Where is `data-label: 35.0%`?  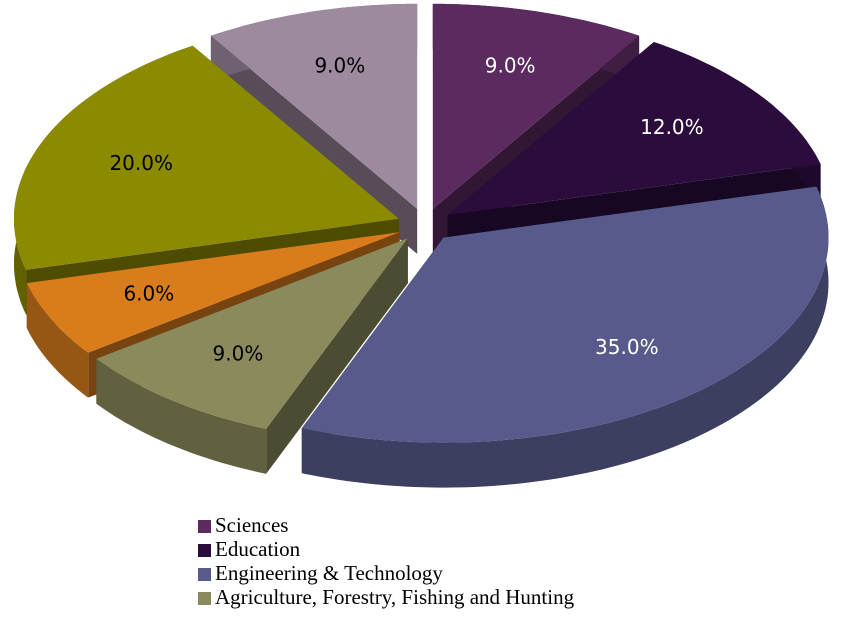 data-label: 35.0% is located at coordinates (627, 347).